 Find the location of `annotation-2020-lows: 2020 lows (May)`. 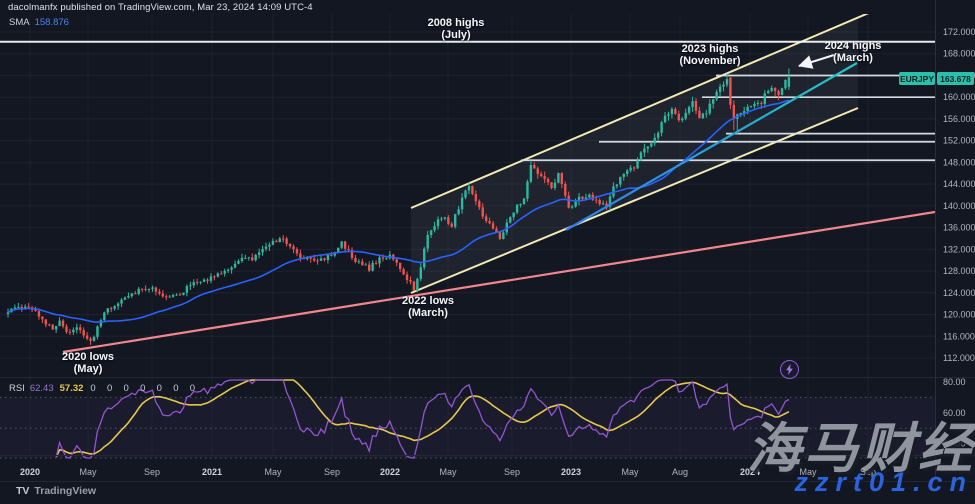

annotation-2020-lows: 2020 lows (May) is located at coordinates (88, 363).